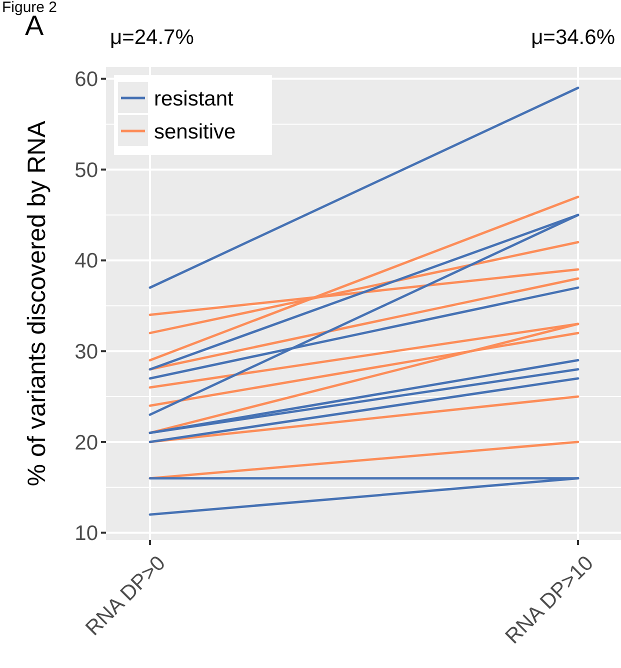 This screenshot has width=621, height=668. I want to click on legend-label: resistant, so click(194, 98).